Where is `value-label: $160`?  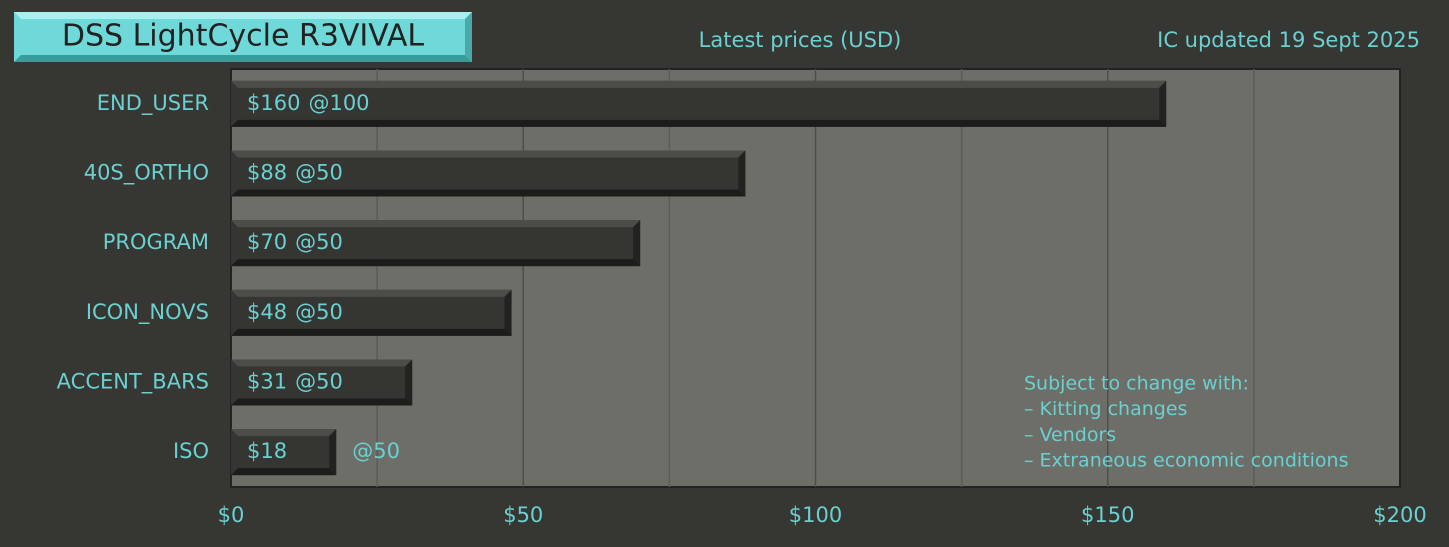
value-label: $160 is located at coordinates (273, 103).